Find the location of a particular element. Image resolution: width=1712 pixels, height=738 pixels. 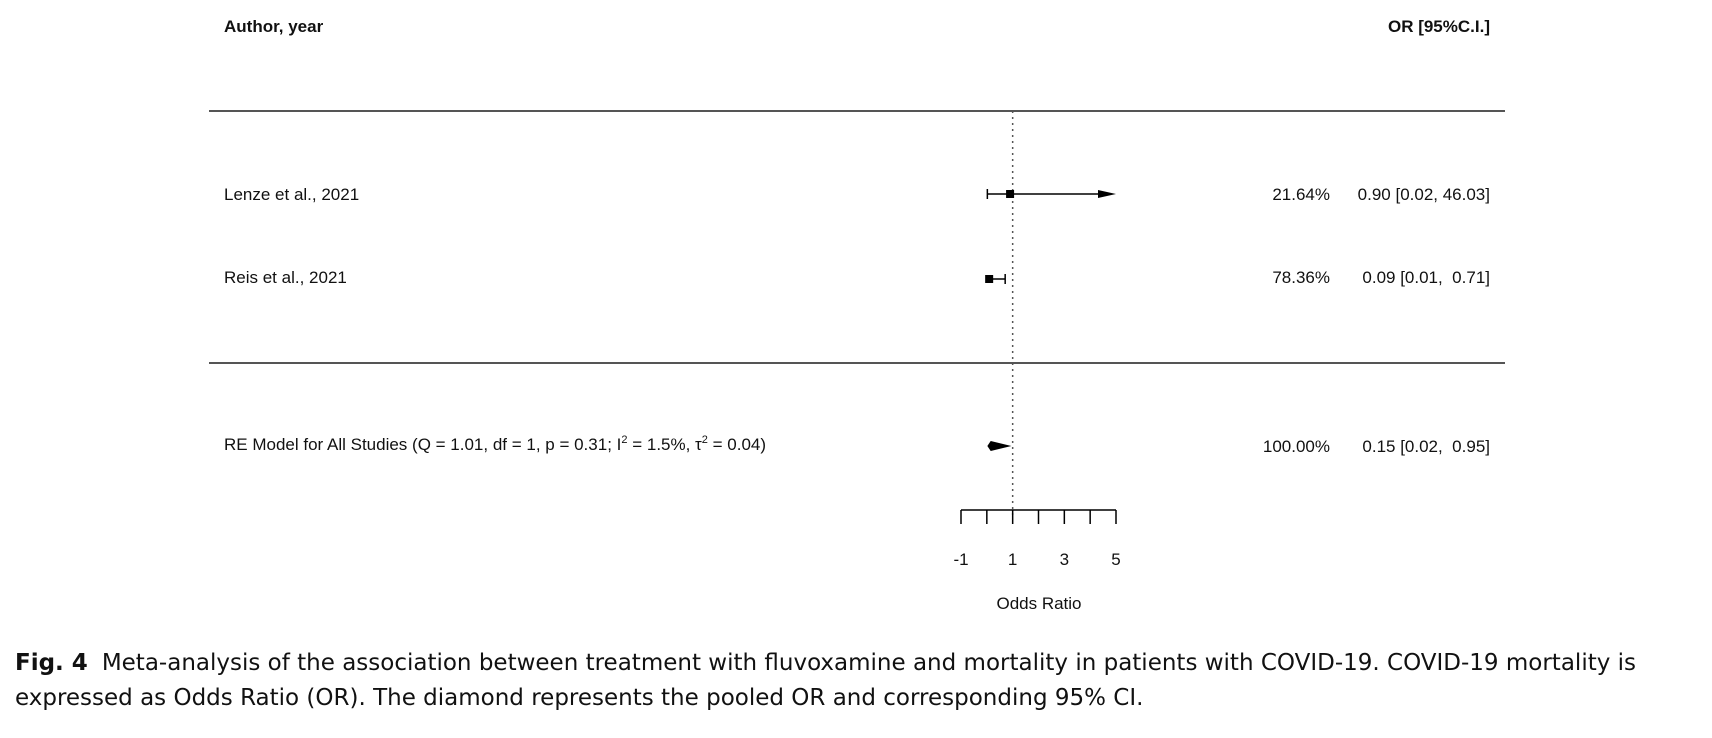

x-axis-tick-label: 5 is located at coordinates (1115, 559).